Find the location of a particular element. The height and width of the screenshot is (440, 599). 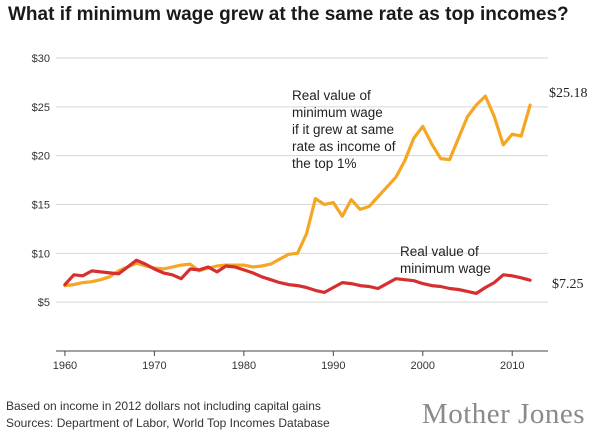

y-tick-label: $5 is located at coordinates (44, 303).